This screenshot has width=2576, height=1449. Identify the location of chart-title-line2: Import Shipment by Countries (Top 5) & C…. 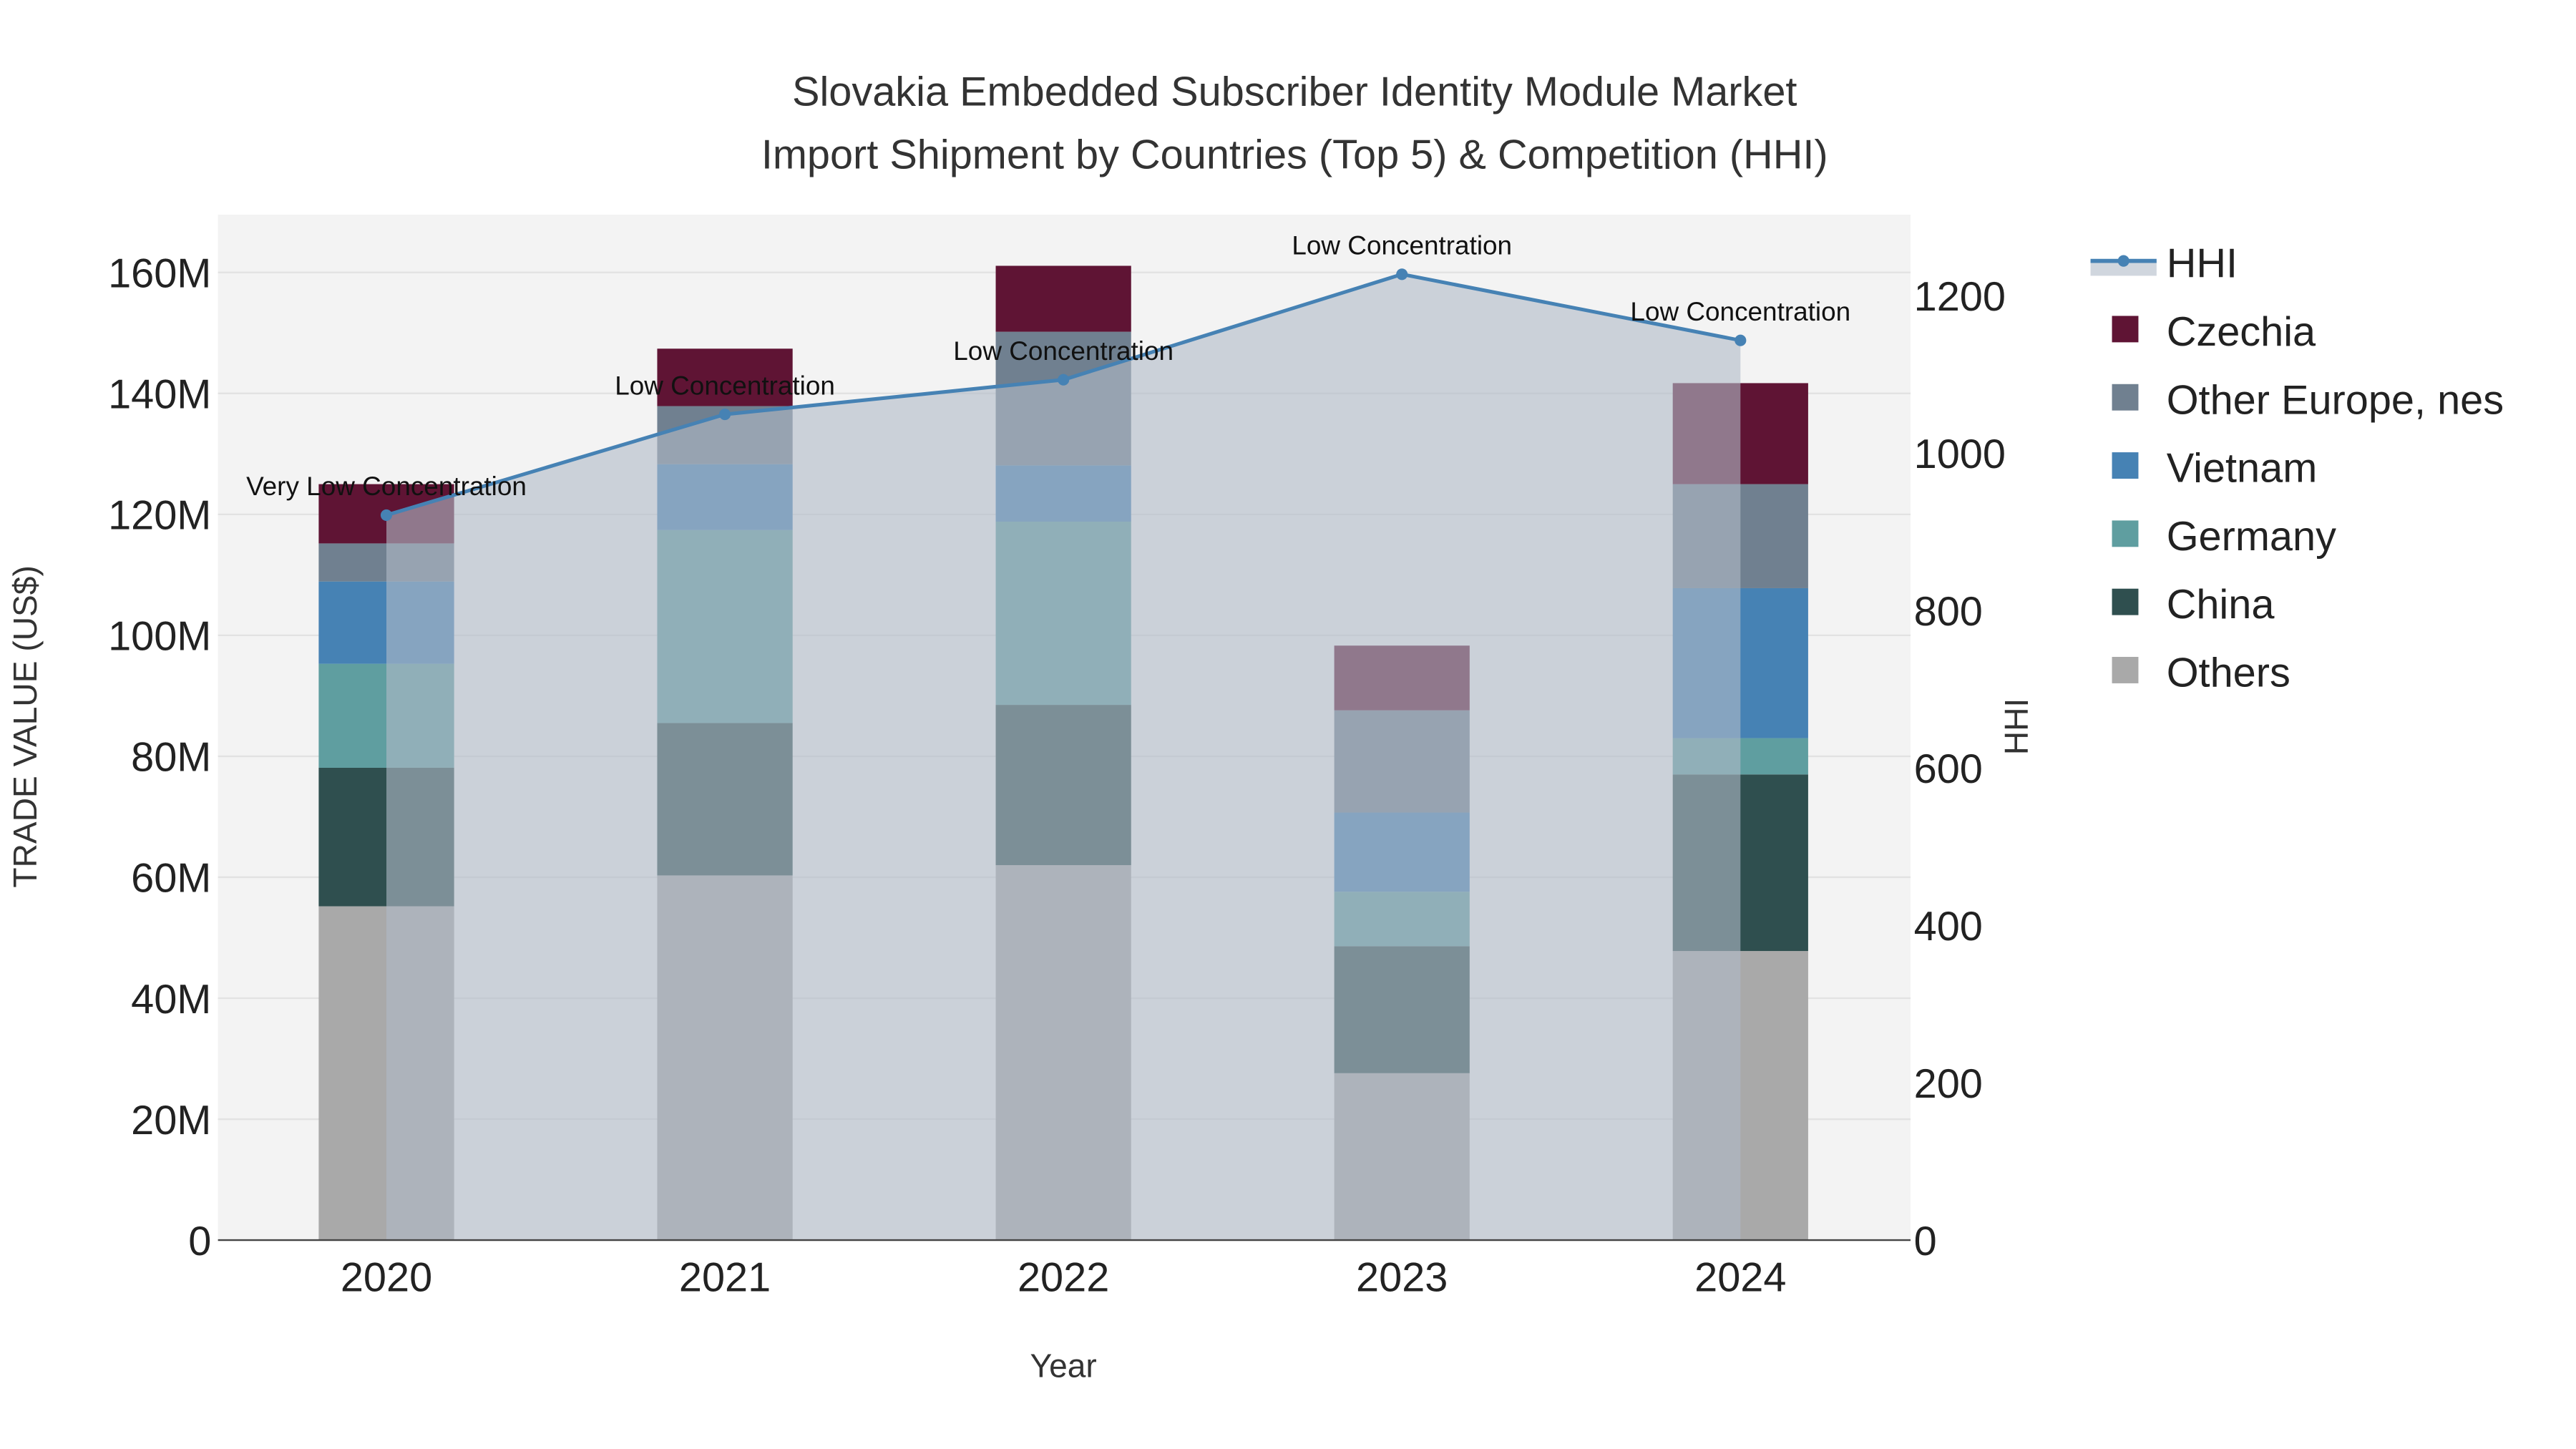
(1294, 154).